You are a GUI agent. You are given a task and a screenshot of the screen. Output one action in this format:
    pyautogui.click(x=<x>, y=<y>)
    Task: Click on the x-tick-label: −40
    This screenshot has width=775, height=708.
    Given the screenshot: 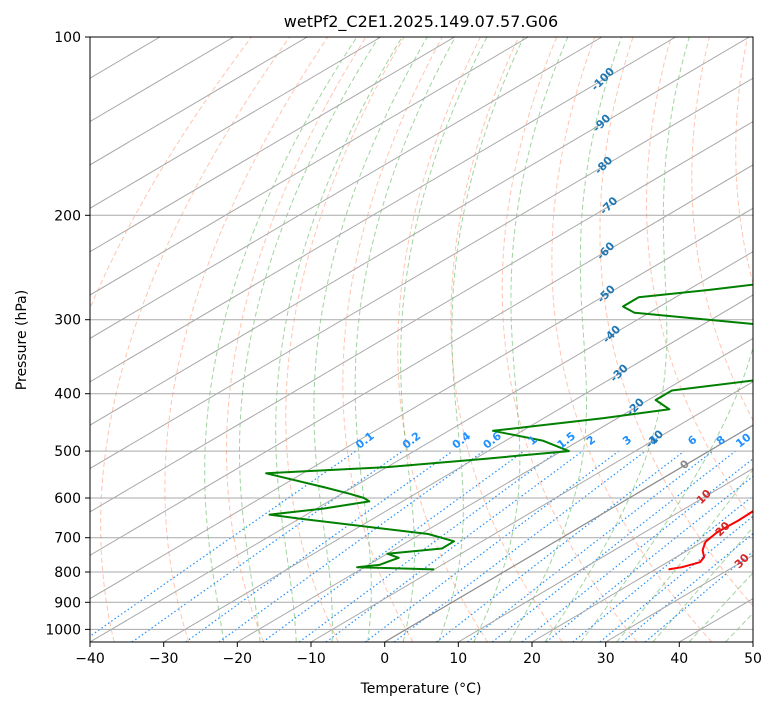 What is the action you would take?
    pyautogui.click(x=90, y=659)
    